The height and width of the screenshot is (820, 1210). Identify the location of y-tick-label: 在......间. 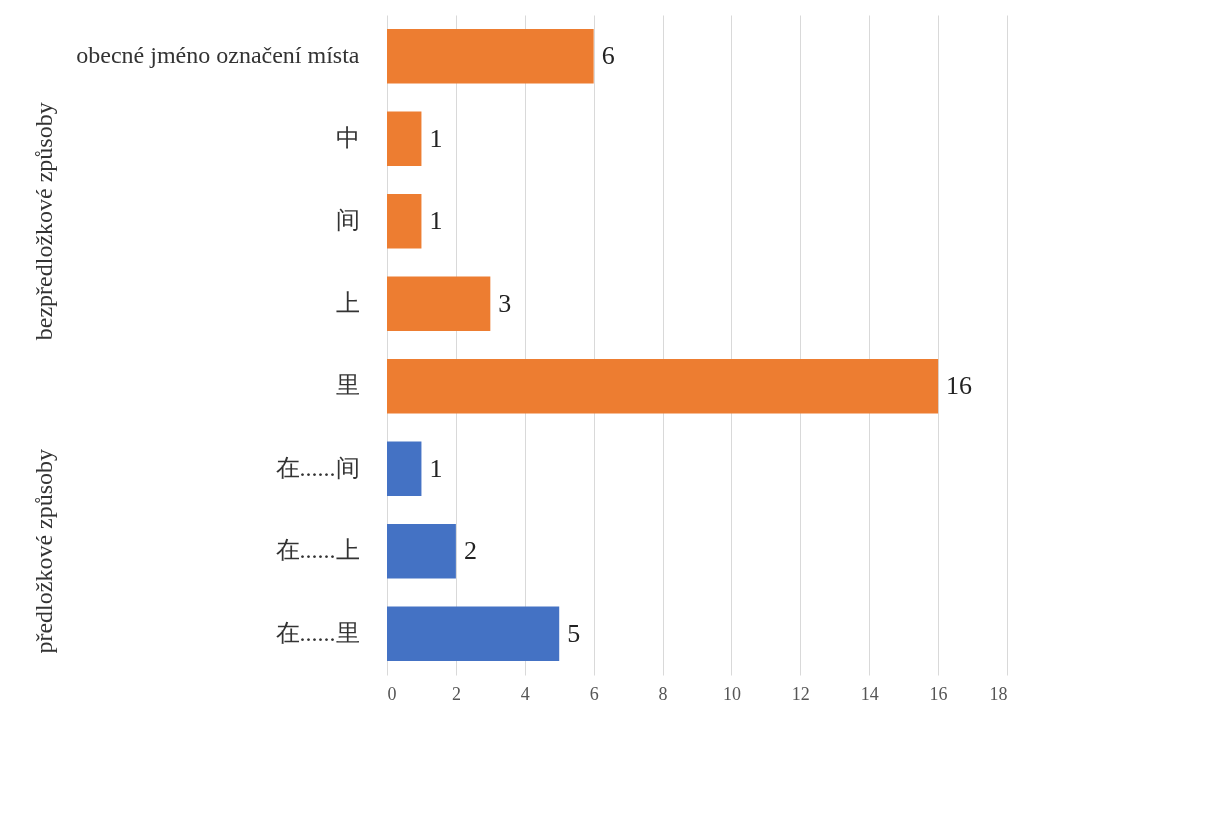
(317, 467).